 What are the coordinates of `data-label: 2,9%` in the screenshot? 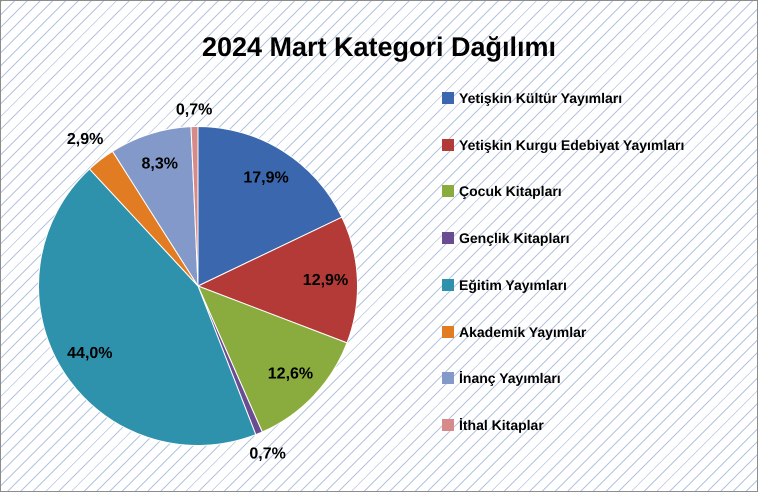 It's located at (85, 139).